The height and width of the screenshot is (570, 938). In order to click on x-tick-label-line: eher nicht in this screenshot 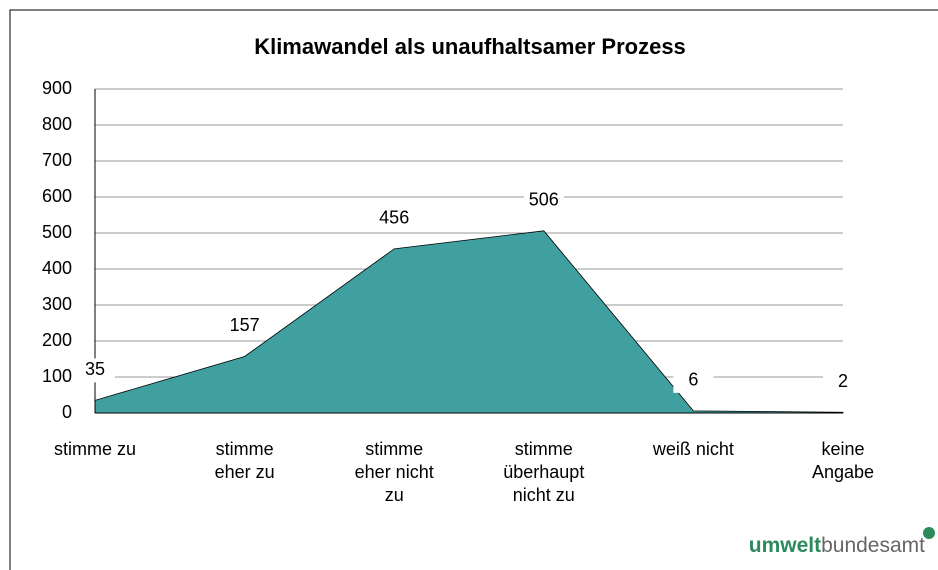, I will do `click(394, 472)`.